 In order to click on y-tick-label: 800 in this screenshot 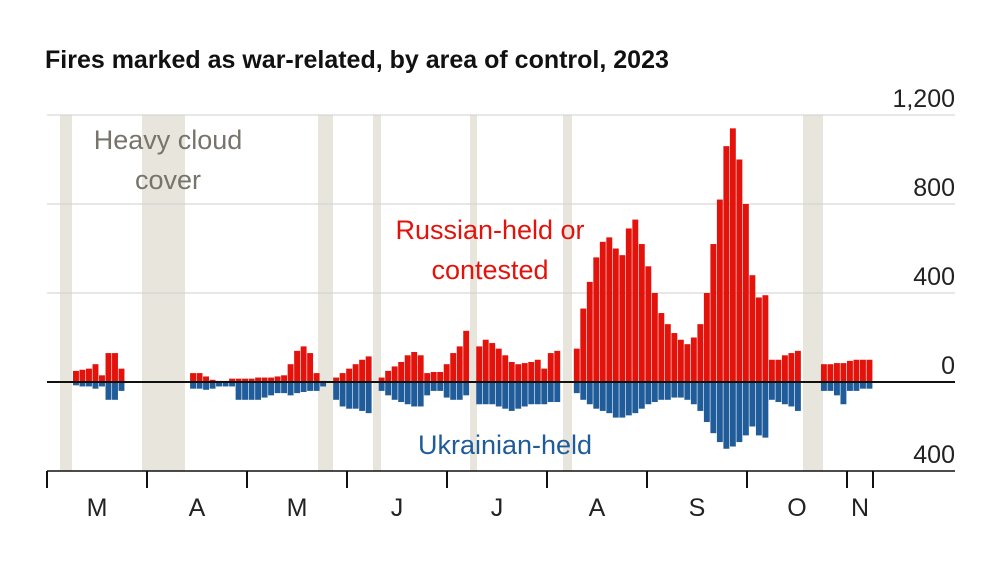, I will do `click(934, 188)`.